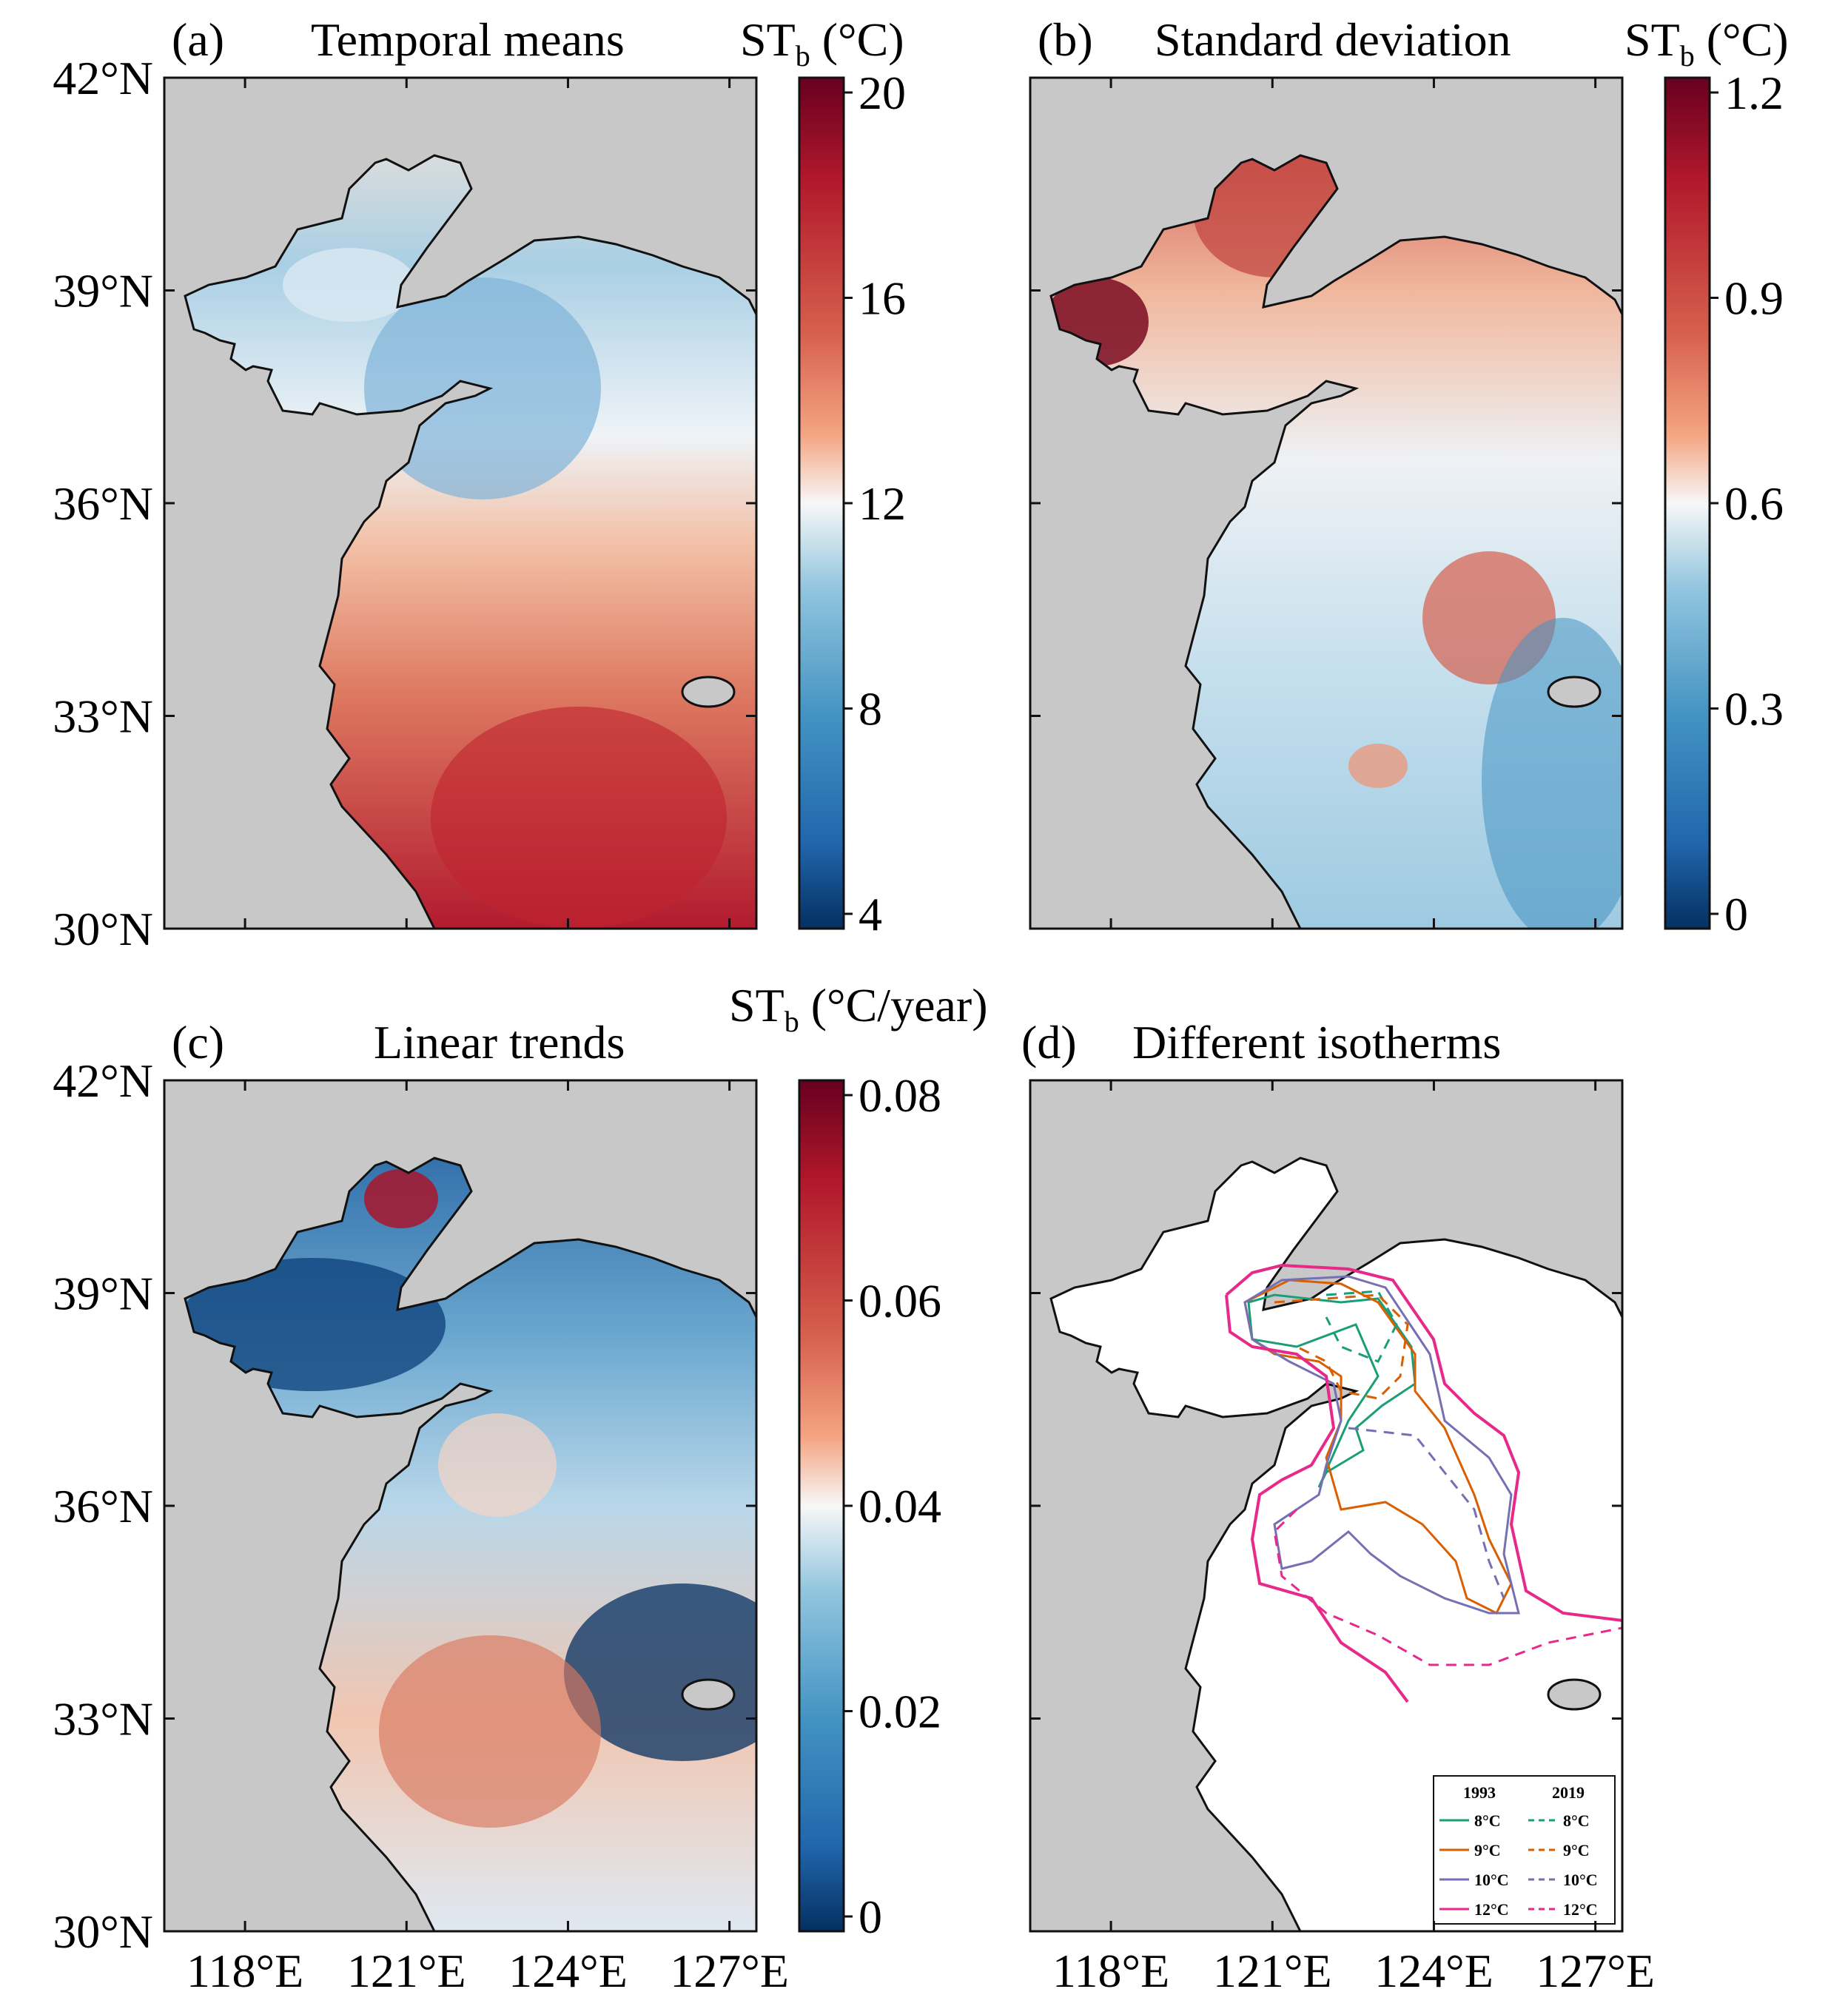 Image resolution: width=1848 pixels, height=2006 pixels. Describe the element at coordinates (883, 93) in the screenshot. I see `colorbar-tick-label: 20` at that location.